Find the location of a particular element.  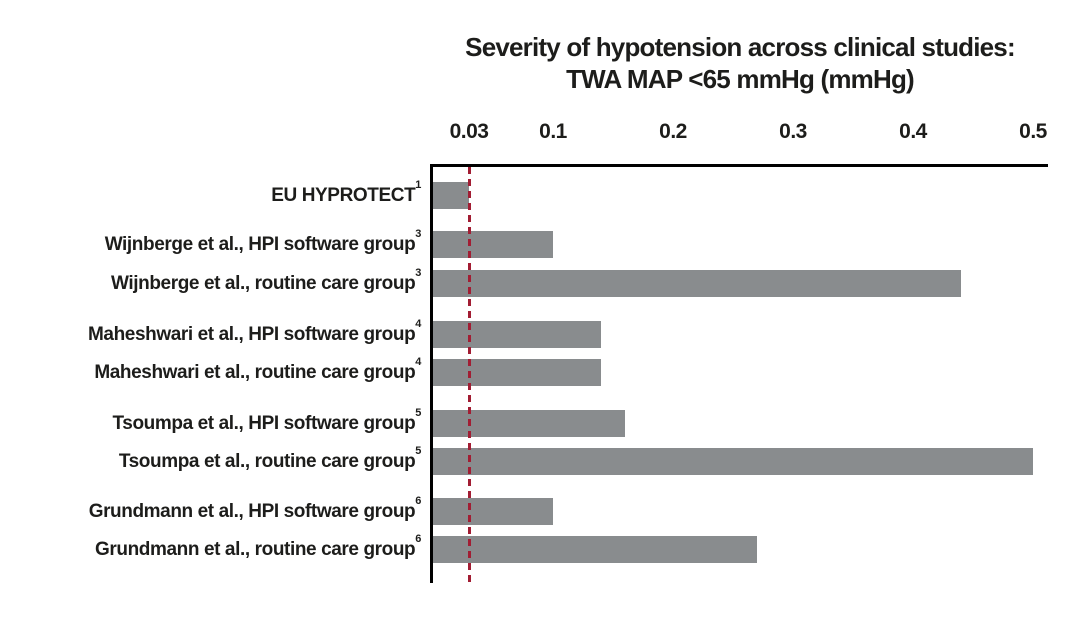

reference-line is located at coordinates (469, 375).